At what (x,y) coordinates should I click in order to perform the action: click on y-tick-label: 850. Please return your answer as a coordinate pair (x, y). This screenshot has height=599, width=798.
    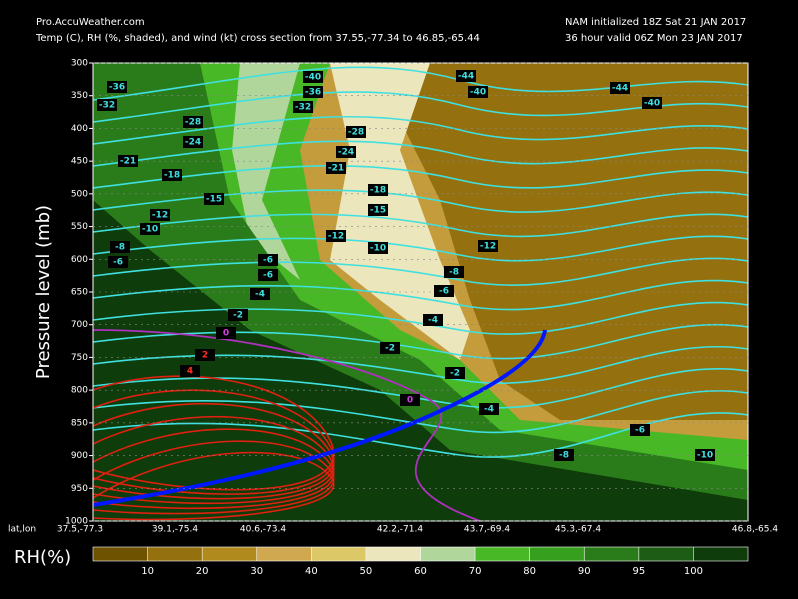
    Looking at the image, I should click on (79, 423).